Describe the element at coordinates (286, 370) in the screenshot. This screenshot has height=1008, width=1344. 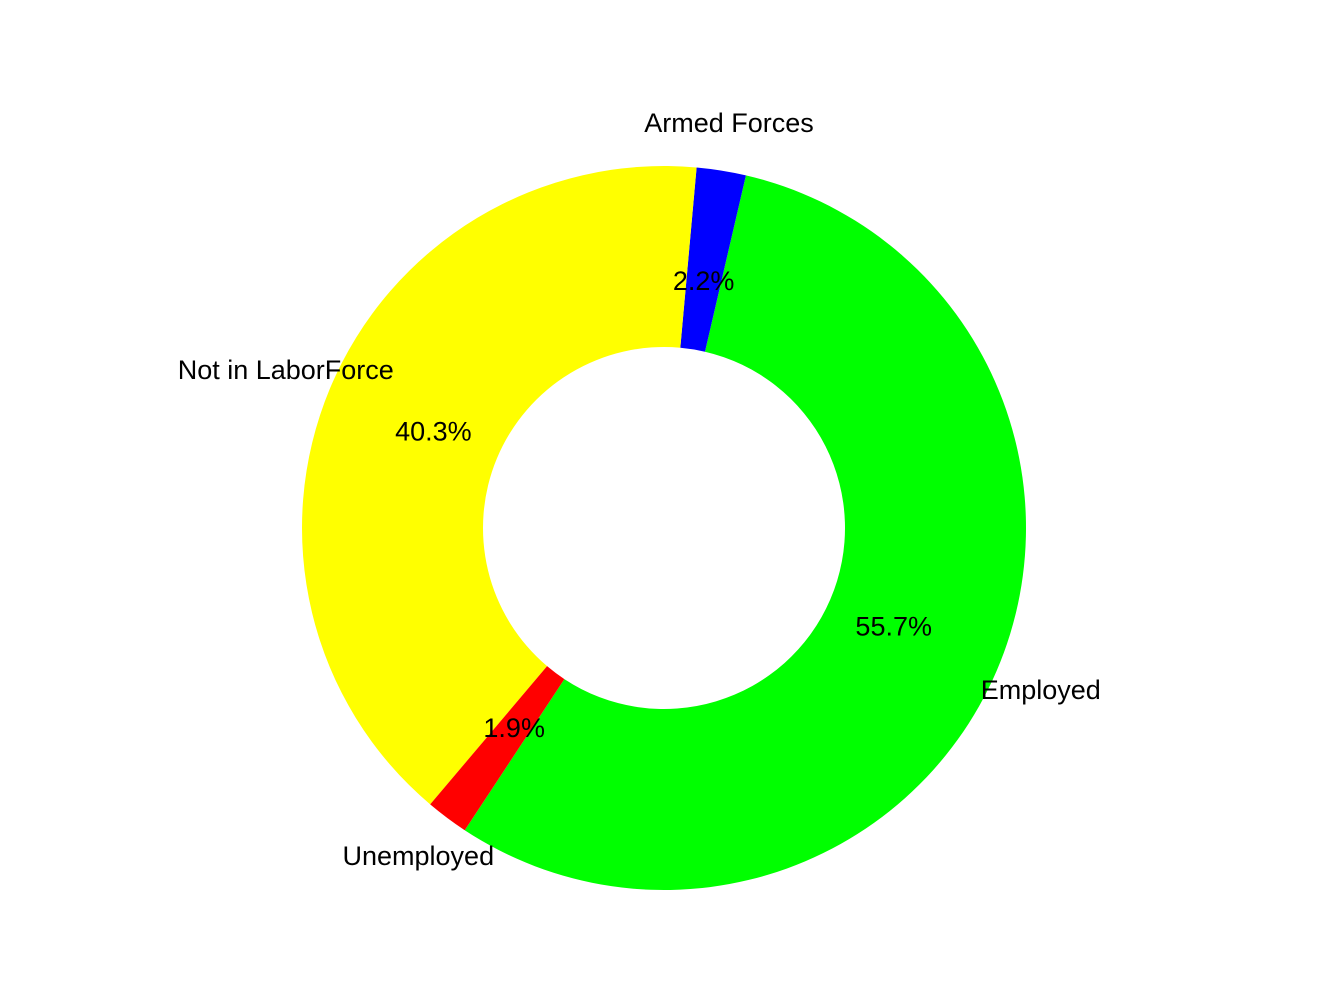
I see `category-label-not-in-laborforce: Not in LaborForce` at that location.